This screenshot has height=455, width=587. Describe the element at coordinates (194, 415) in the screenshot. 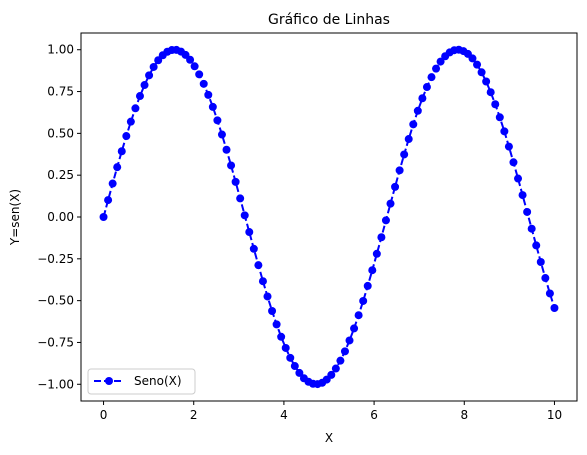

I see `x-tick-label: 2` at that location.